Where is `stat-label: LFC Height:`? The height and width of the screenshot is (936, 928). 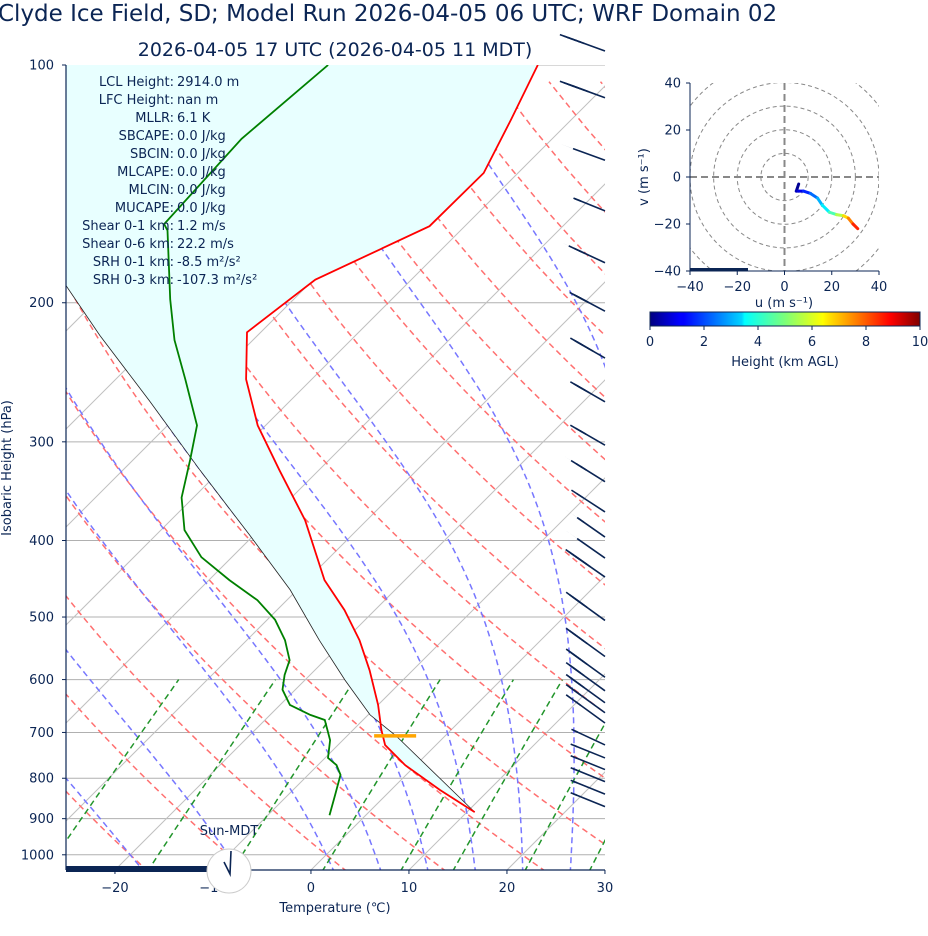
stat-label: LFC Height: is located at coordinates (136, 100).